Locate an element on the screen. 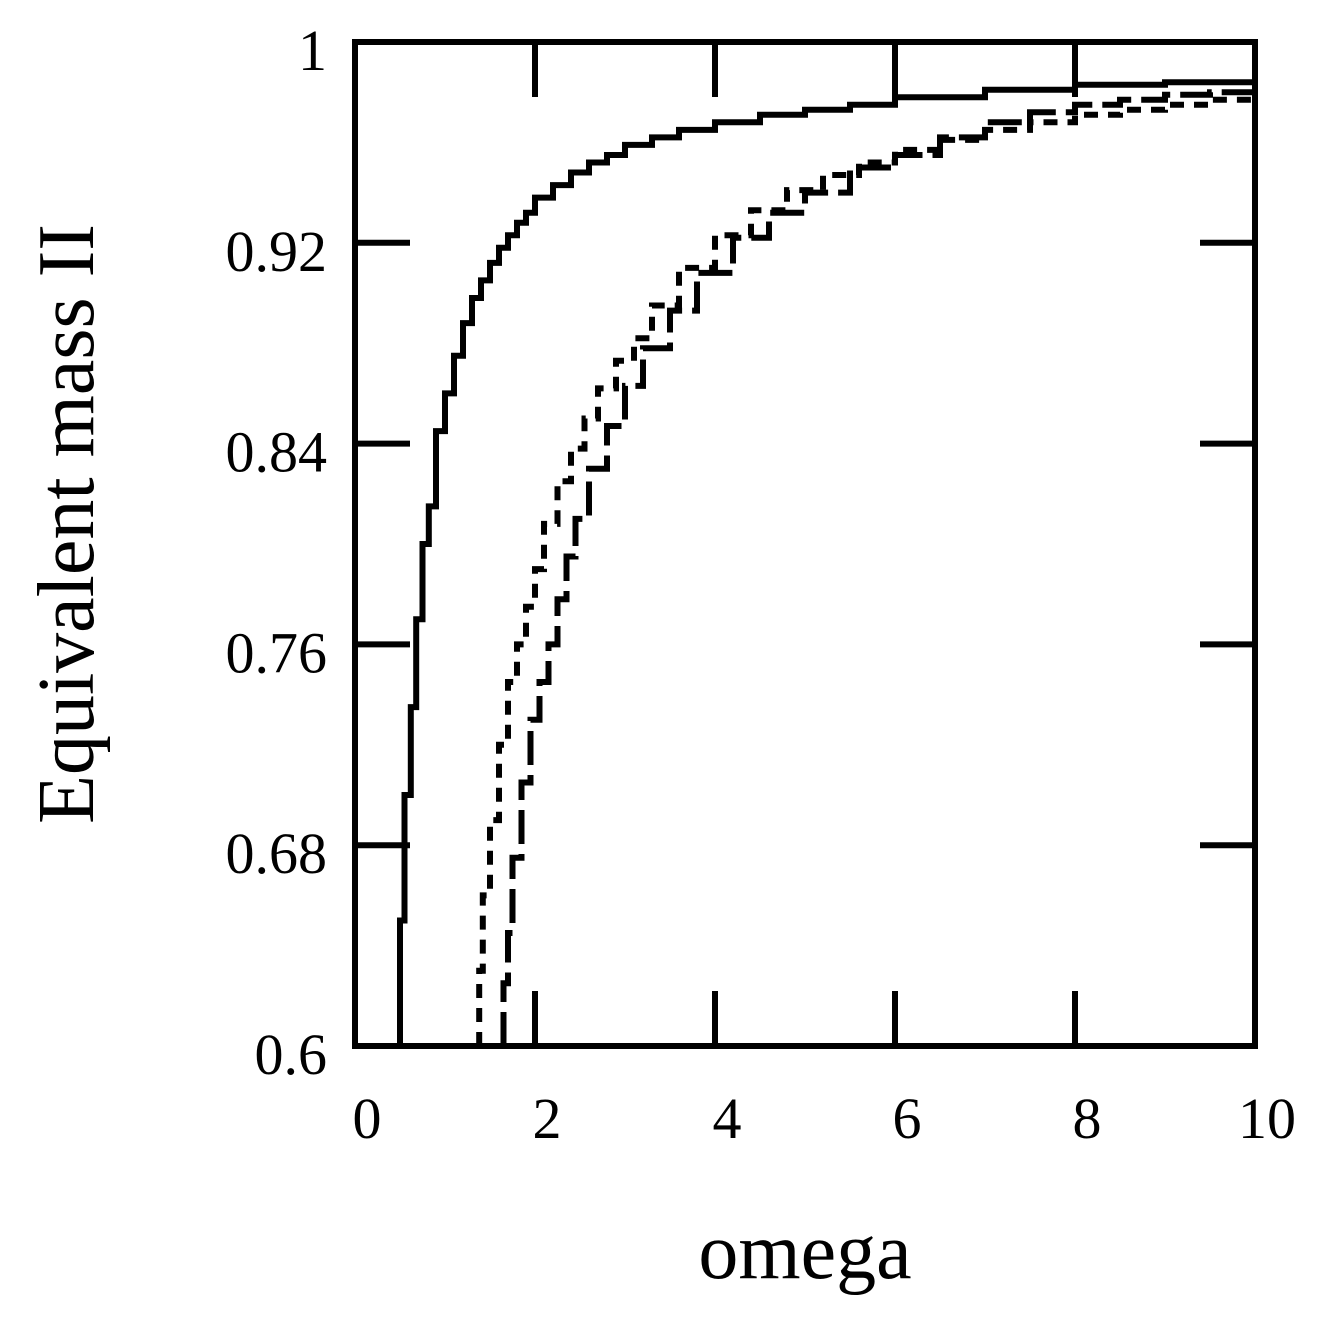 The width and height of the screenshot is (1318, 1318). y-tick-label: 1 is located at coordinates (312, 50).